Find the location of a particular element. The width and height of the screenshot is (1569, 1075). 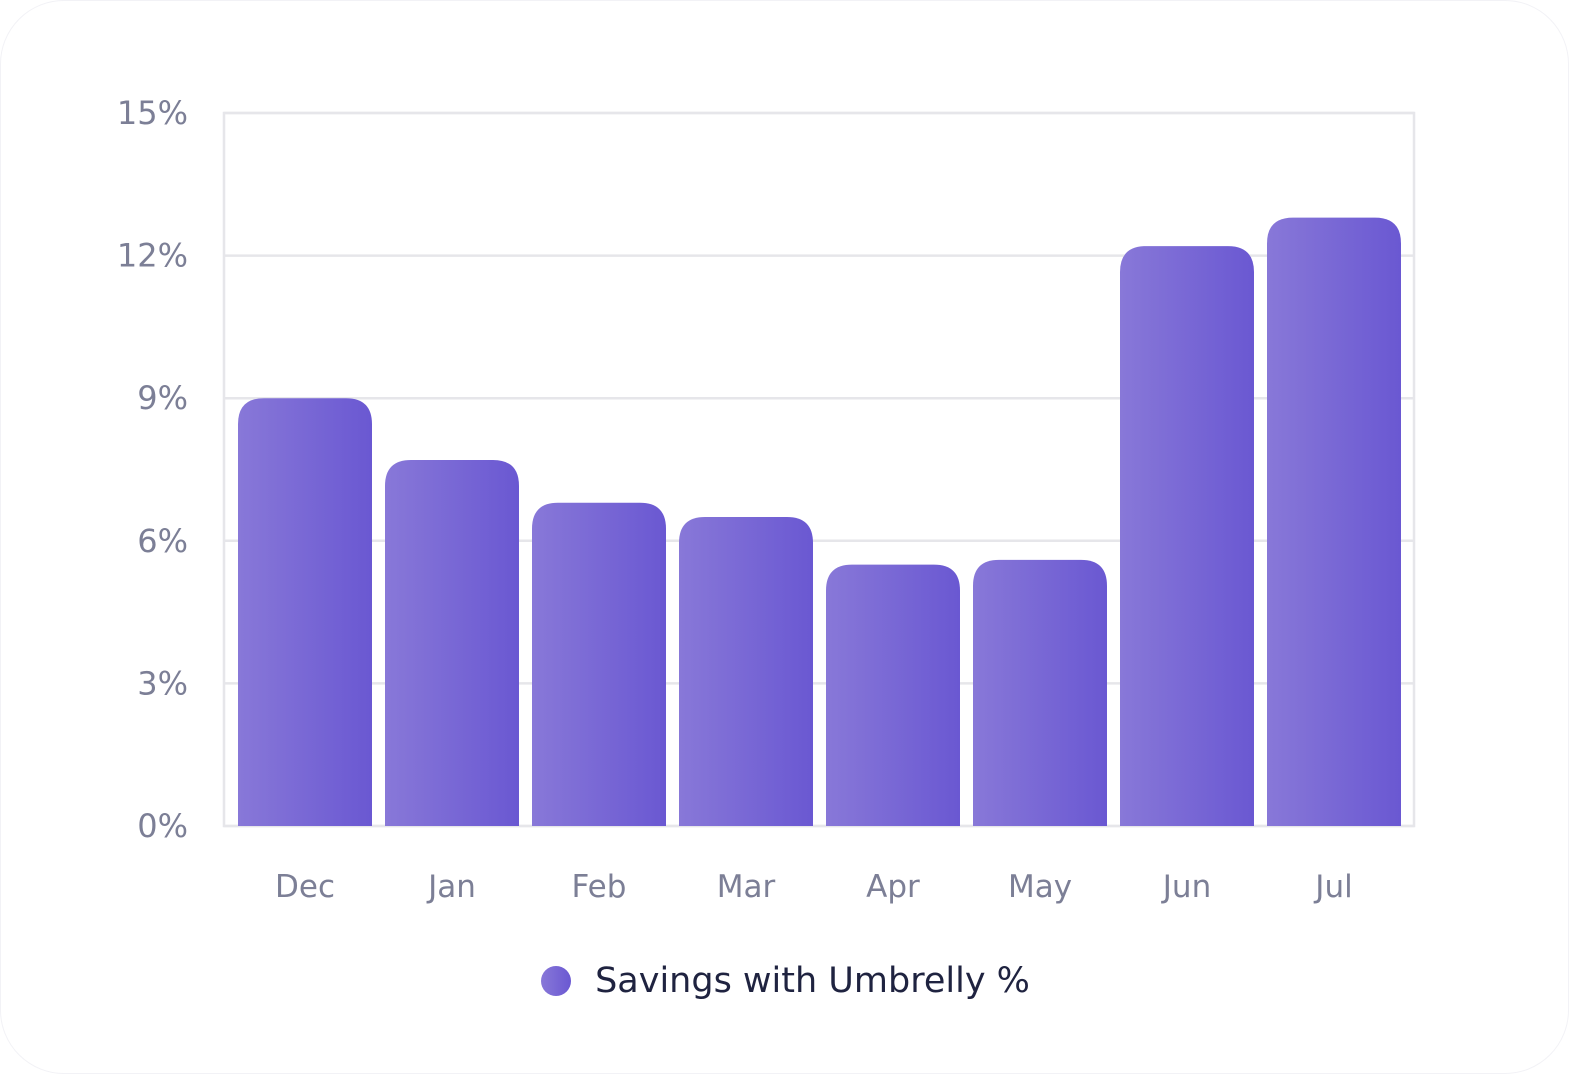

y-tick-label: 3% is located at coordinates (162, 683).